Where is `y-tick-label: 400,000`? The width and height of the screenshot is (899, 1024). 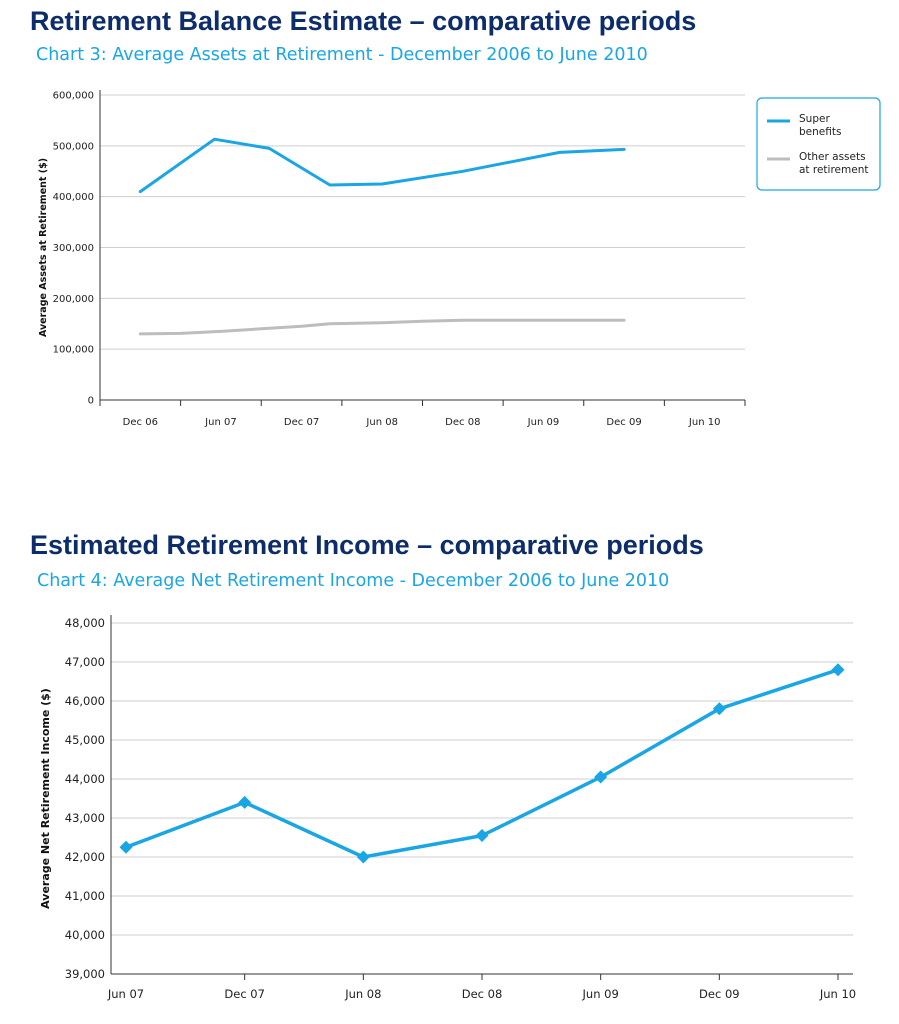
y-tick-label: 400,000 is located at coordinates (73, 197).